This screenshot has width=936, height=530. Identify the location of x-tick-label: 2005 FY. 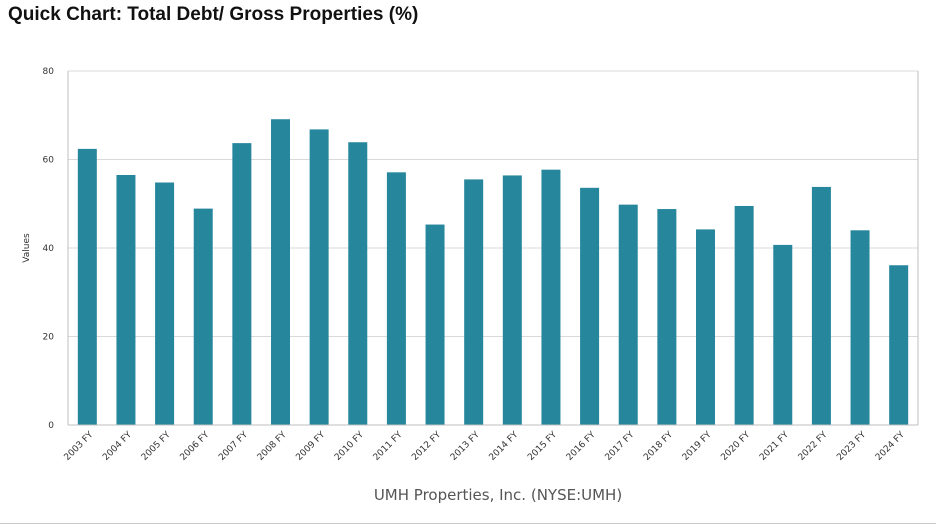
(156, 446).